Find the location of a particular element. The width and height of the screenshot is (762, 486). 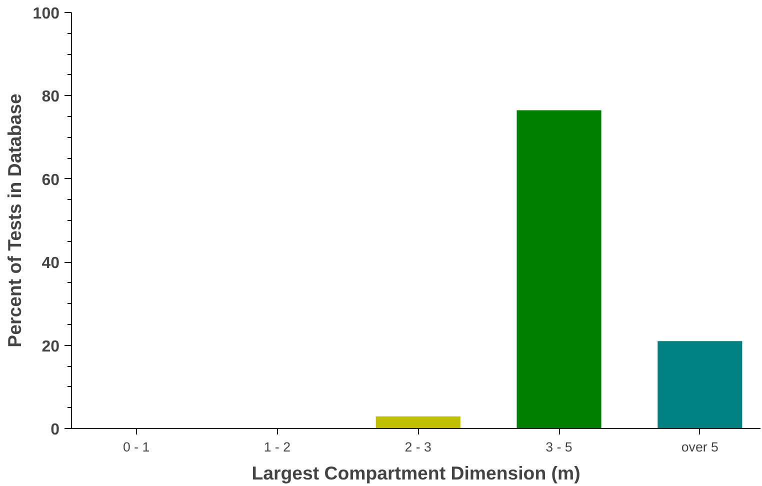

x-tick-label: 0 - 1 is located at coordinates (136, 447).